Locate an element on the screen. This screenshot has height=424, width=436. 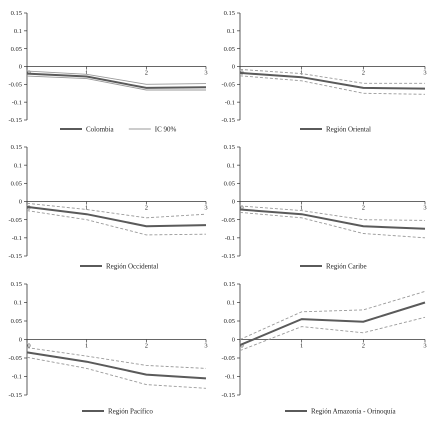
legend-label: Región Caribe is located at coordinates (346, 267).